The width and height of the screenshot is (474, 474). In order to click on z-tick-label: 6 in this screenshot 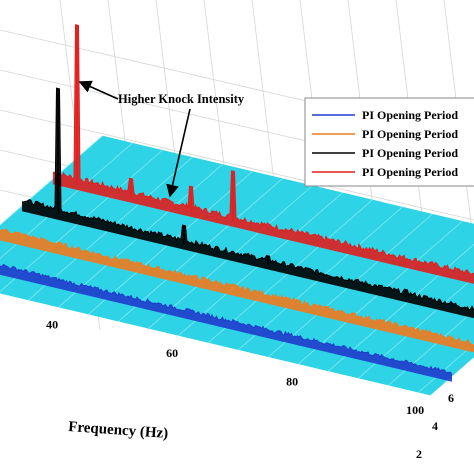, I will do `click(451, 398)`.